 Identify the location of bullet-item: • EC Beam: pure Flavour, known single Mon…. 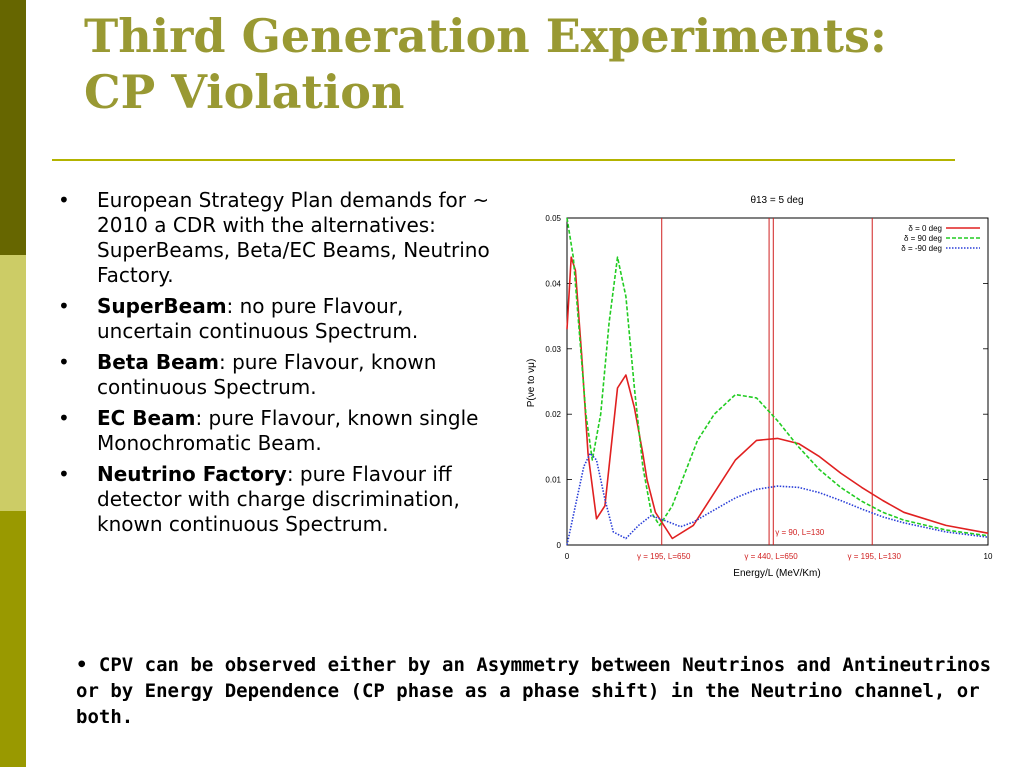
(278, 431).